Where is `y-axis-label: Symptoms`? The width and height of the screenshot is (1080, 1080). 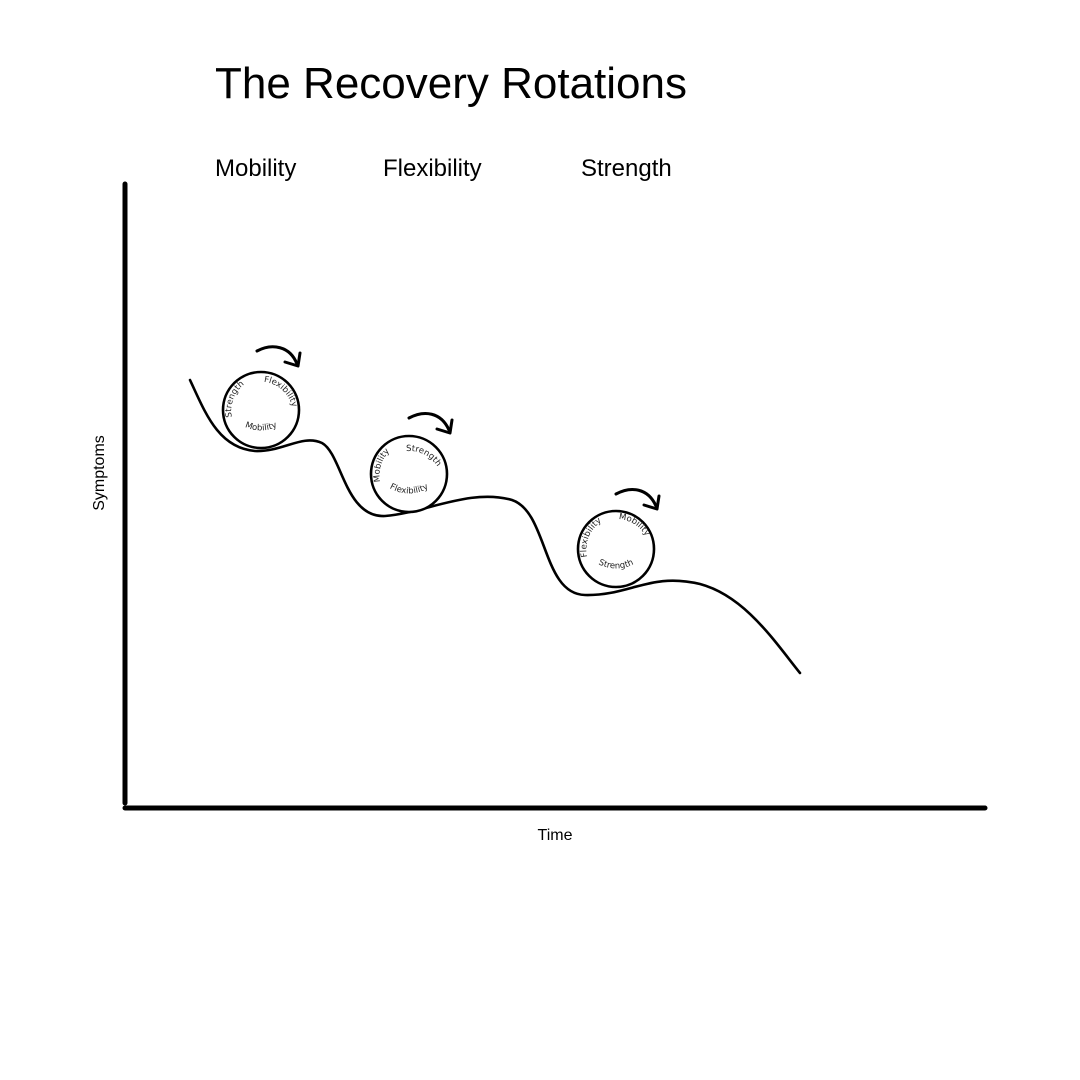
y-axis-label: Symptoms is located at coordinates (99, 473).